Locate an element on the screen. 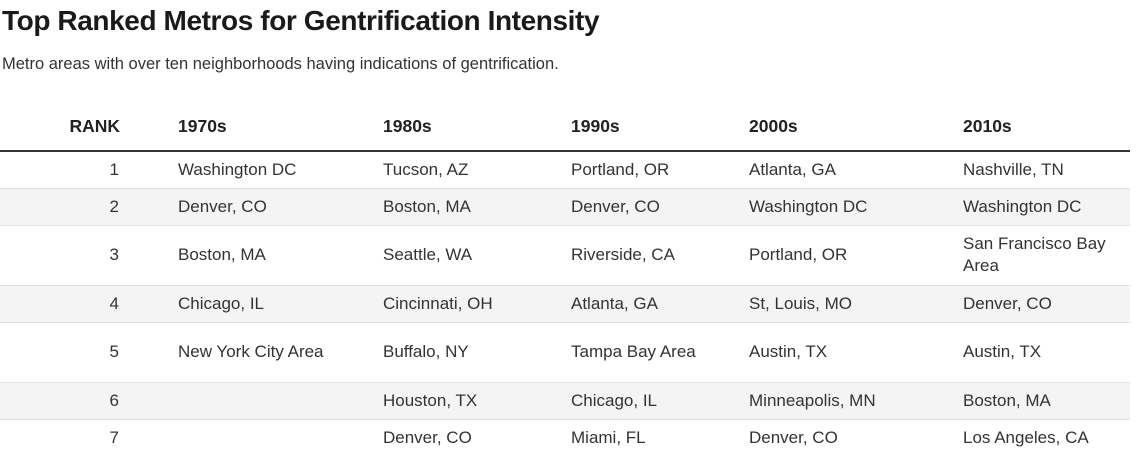 The height and width of the screenshot is (459, 1138). metro-cell-1990s: Portland, OR is located at coordinates (642, 170).